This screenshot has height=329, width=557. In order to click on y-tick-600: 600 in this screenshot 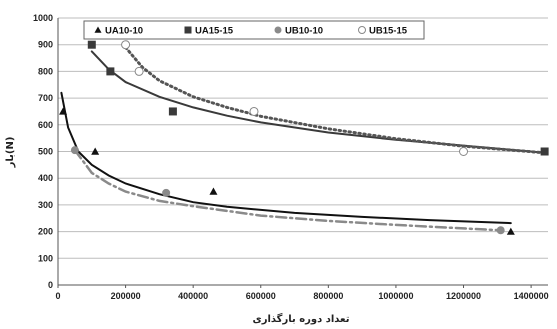, I will do `click(45, 125)`.